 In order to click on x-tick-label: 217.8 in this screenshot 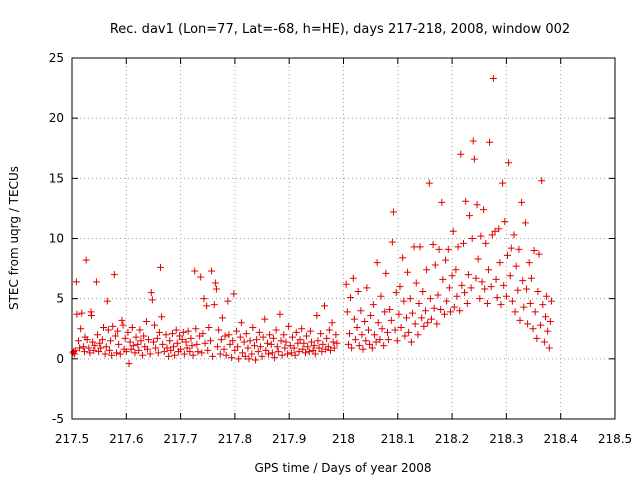, I will do `click(235, 439)`.